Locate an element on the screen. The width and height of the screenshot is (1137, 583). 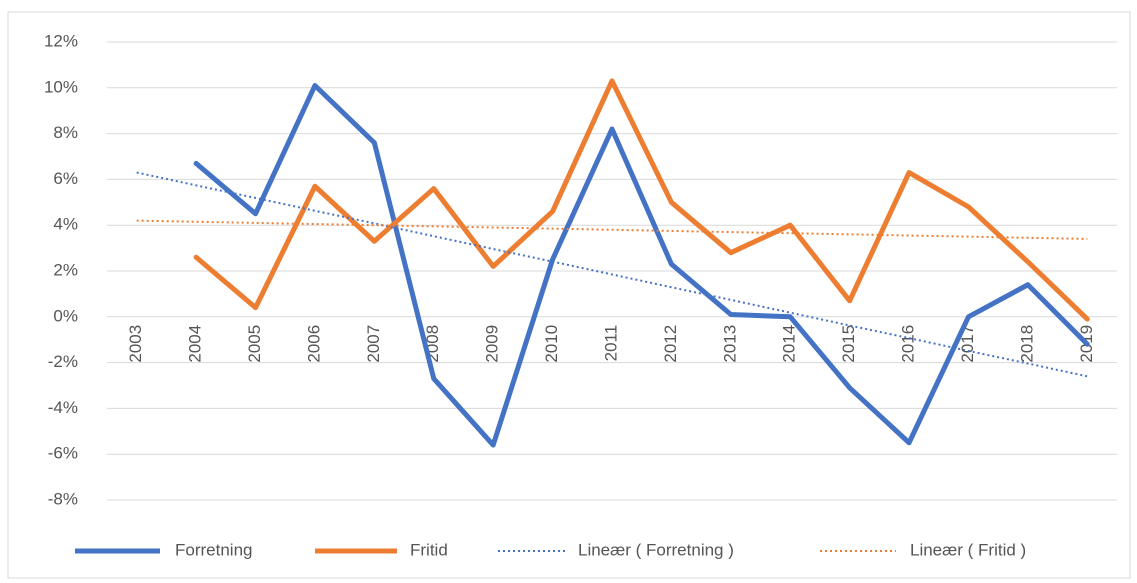
y-tick-label: 6% is located at coordinates (65, 178).